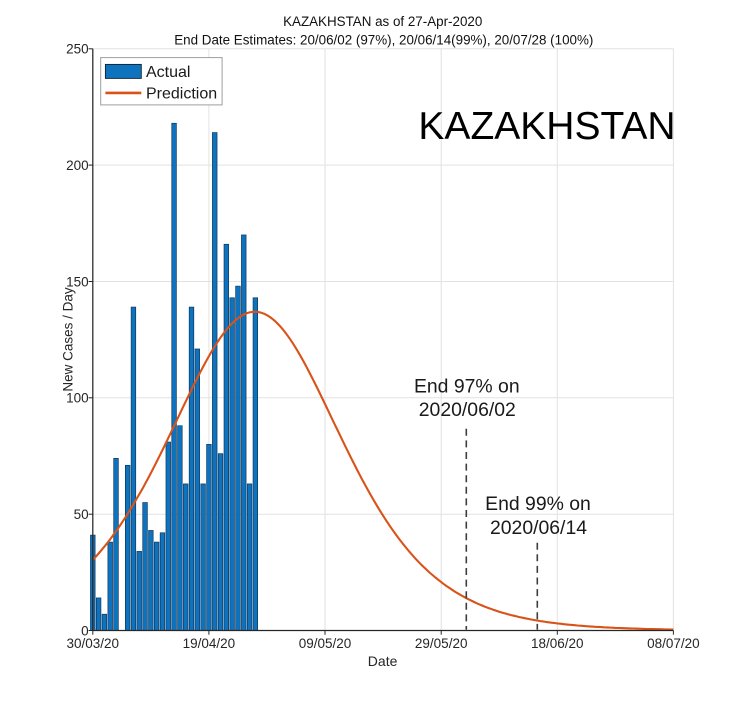 The width and height of the screenshot is (740, 709). I want to click on svg-text: 09/05/20, so click(325, 643).